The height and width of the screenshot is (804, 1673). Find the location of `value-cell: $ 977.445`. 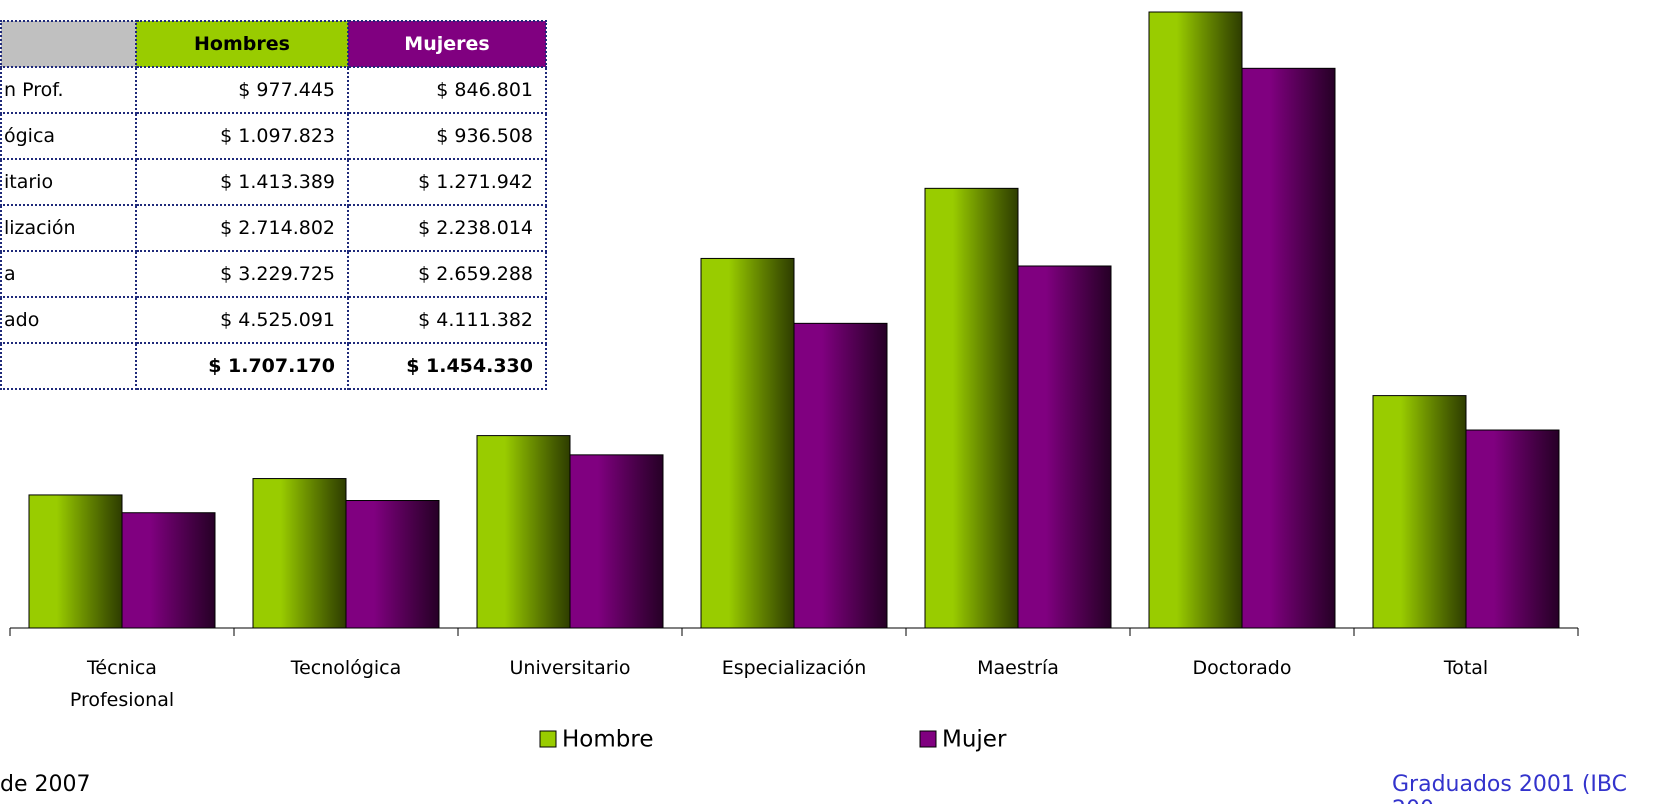

value-cell: $ 977.445 is located at coordinates (242, 90).